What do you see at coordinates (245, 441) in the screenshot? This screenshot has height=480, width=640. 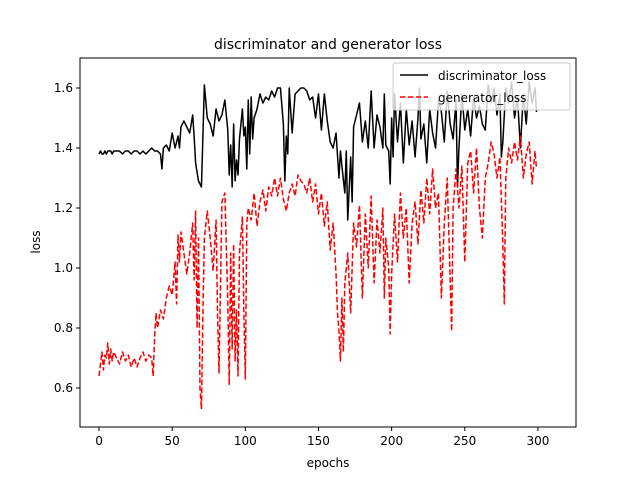 I see `x-tick-label: 100` at bounding box center [245, 441].